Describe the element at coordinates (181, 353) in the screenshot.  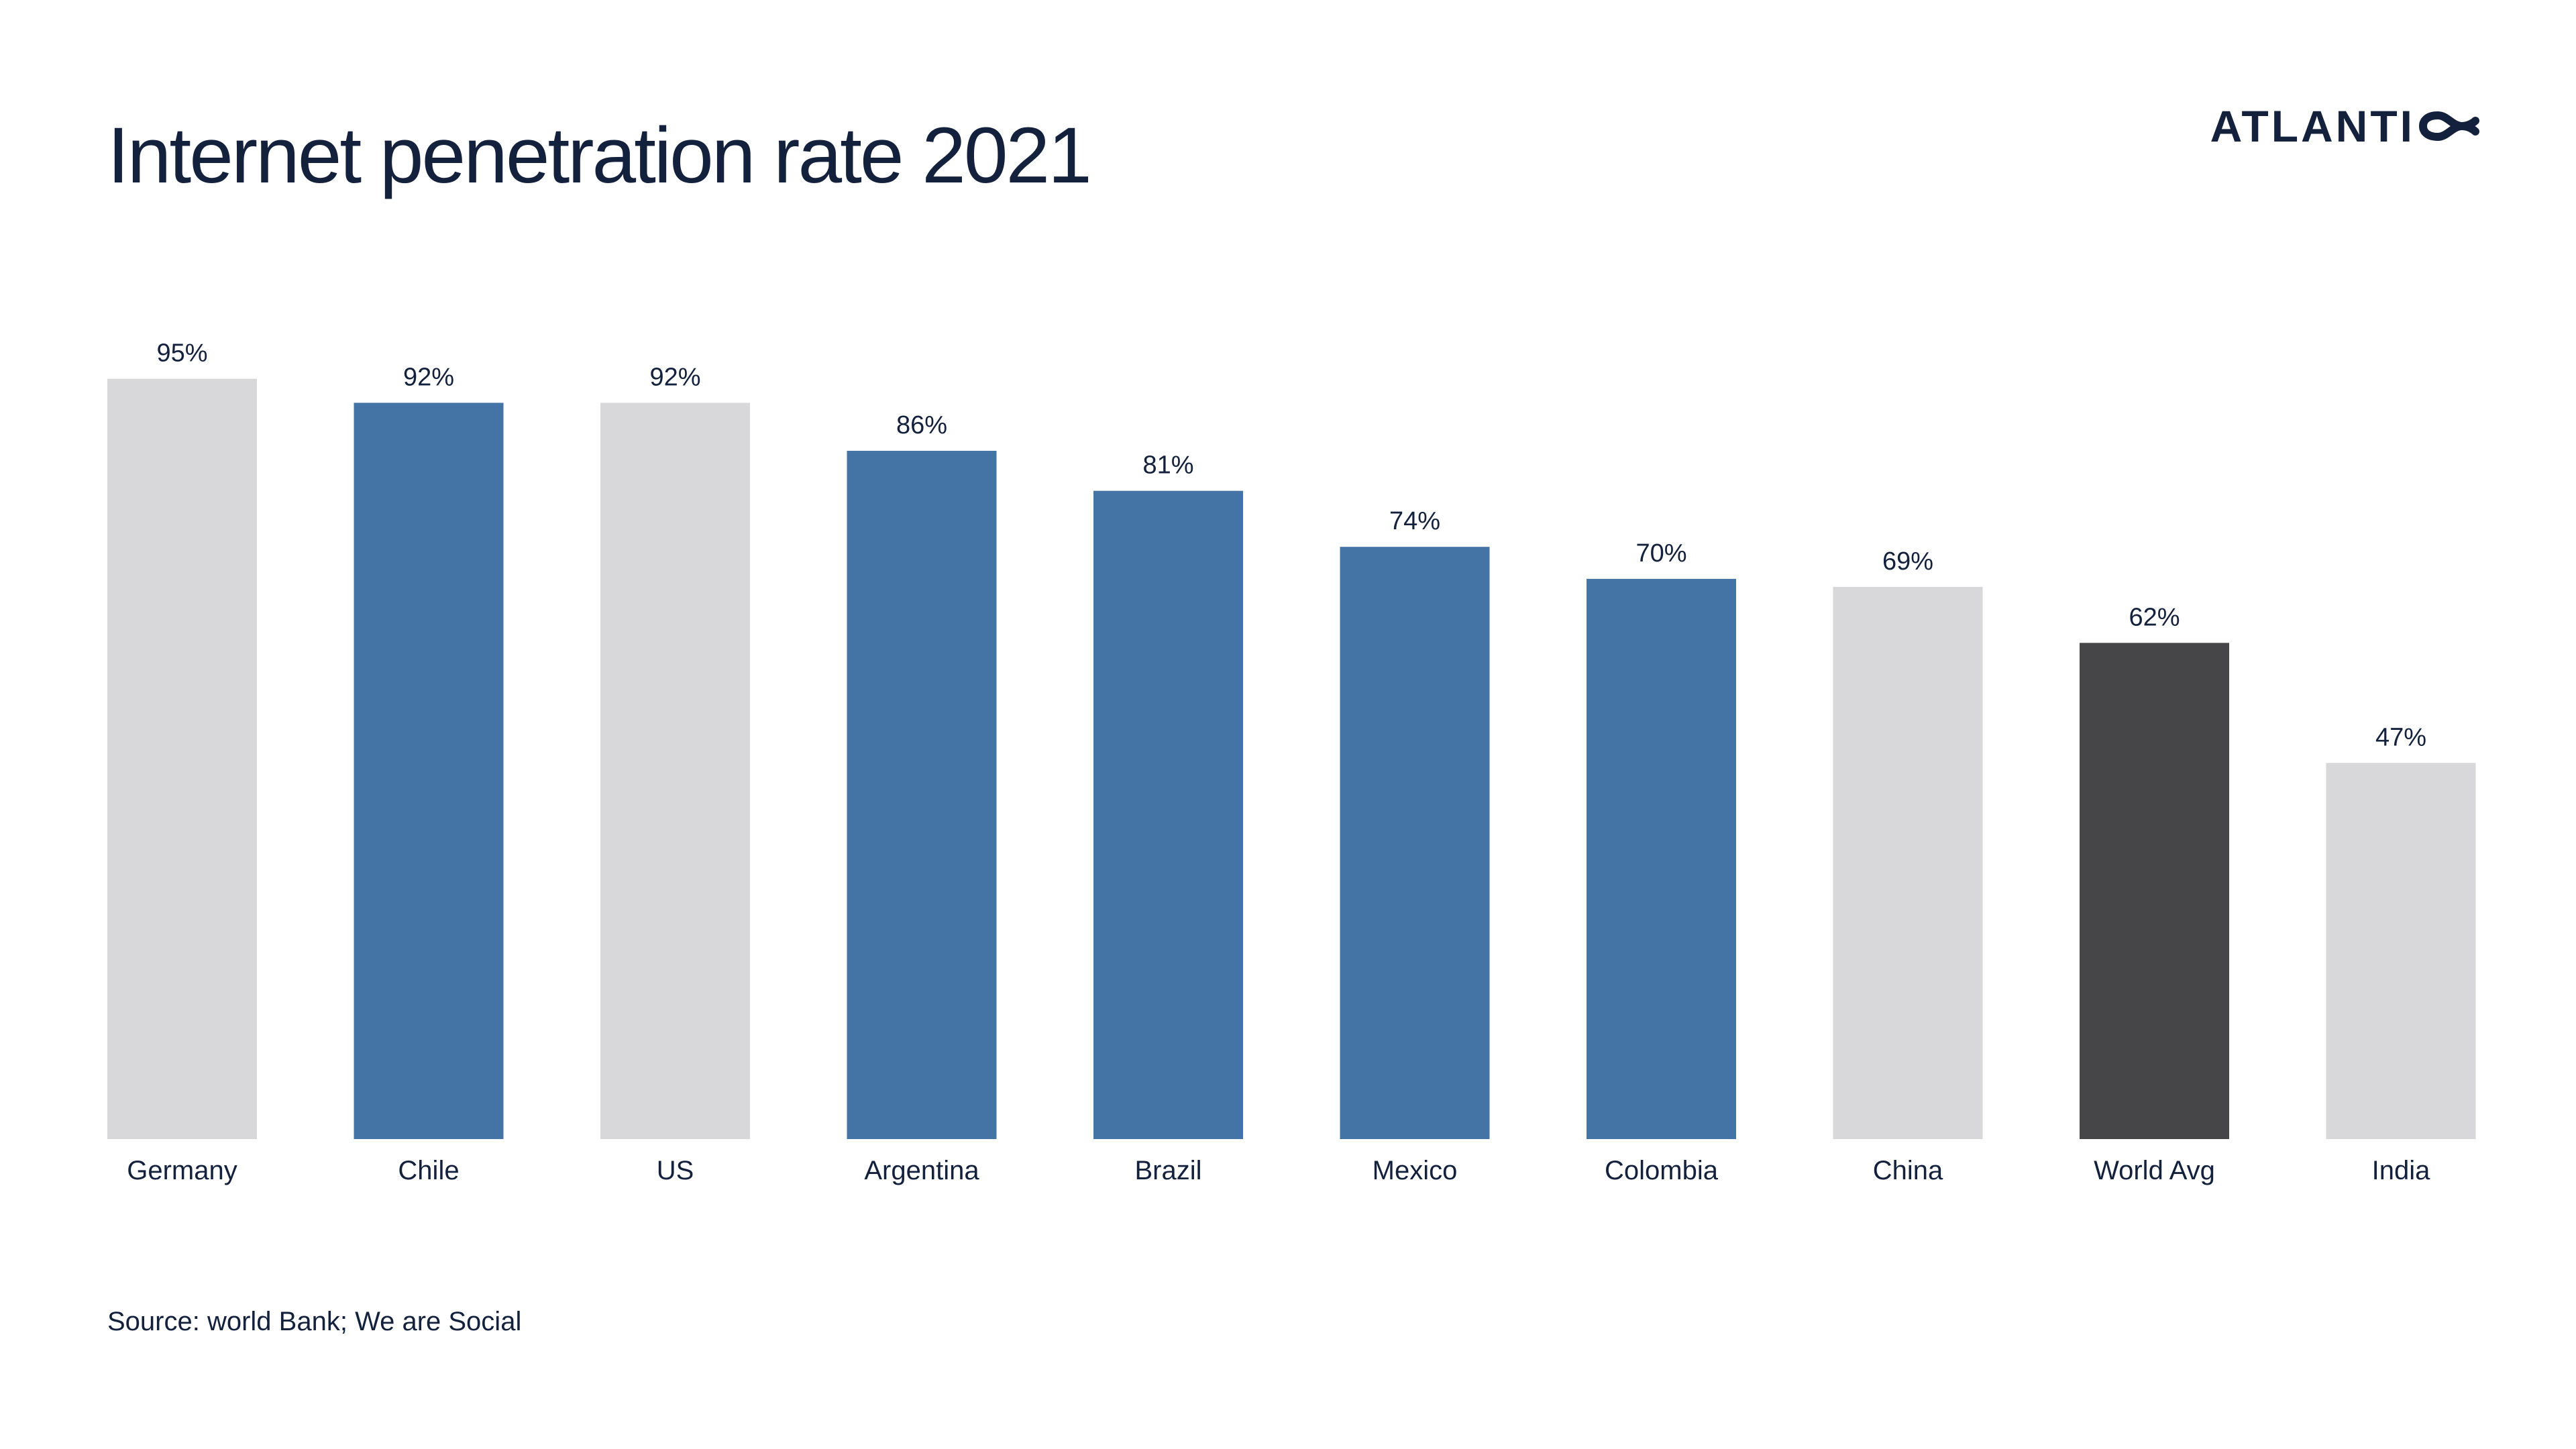
I see `value-label: 95%` at that location.